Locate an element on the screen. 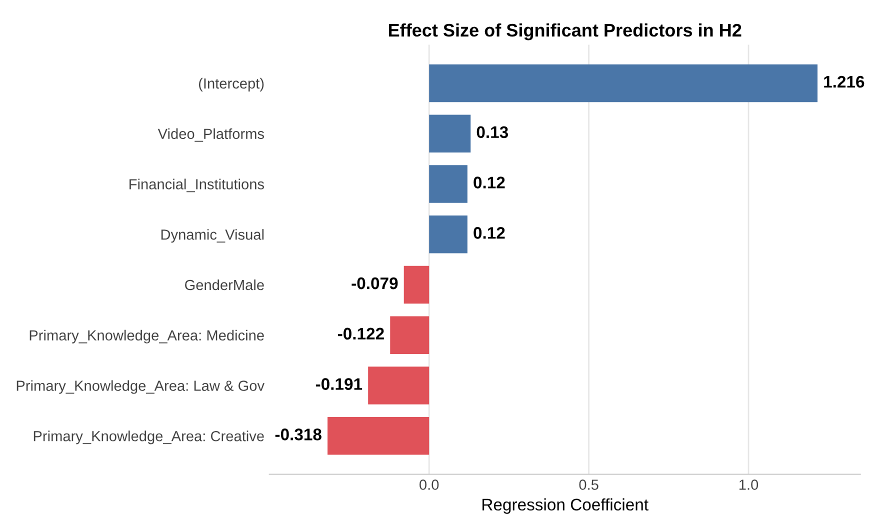 This screenshot has height=527, width=869. x-axis-title: Regression Coefficient is located at coordinates (565, 506).